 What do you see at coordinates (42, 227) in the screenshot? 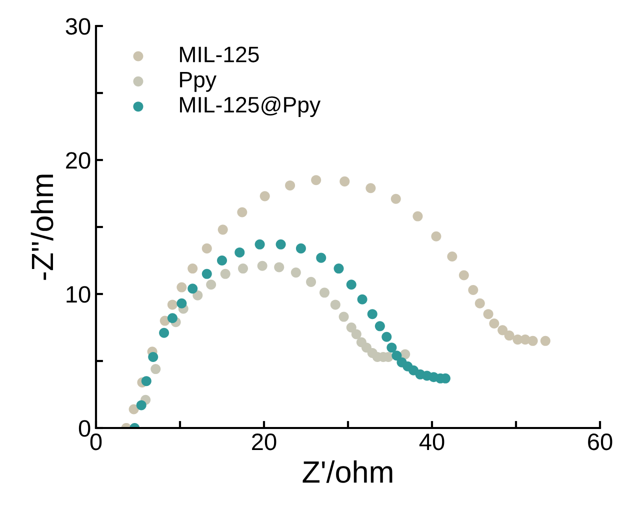
I see `y-axis-title: -Z''/ohm` at bounding box center [42, 227].